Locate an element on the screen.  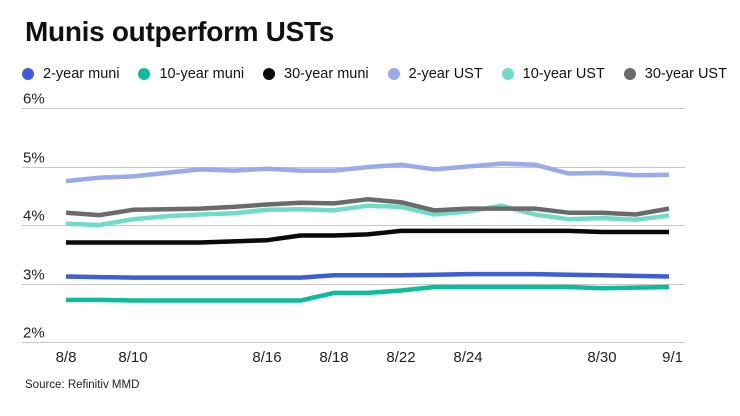
y-tick-label: 3% is located at coordinates (34, 275).